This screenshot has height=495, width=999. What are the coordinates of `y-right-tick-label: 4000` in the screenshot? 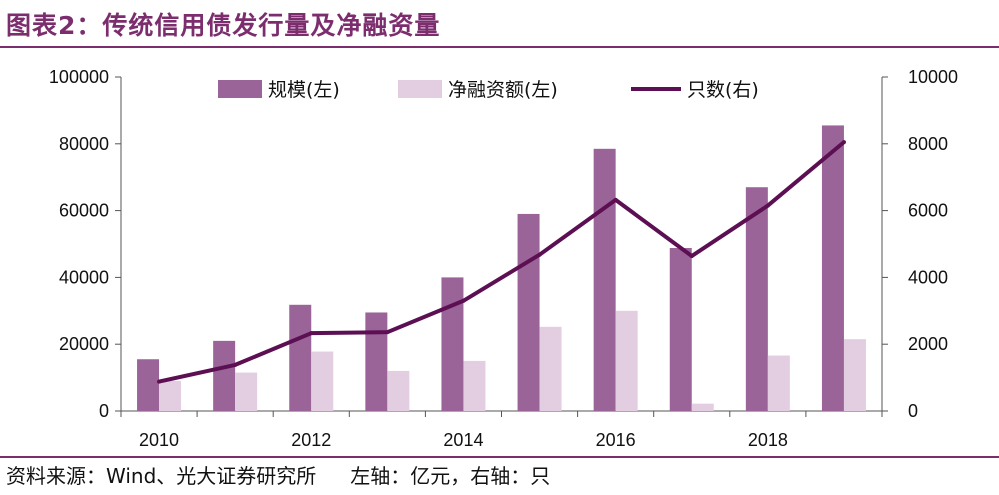 It's located at (928, 277).